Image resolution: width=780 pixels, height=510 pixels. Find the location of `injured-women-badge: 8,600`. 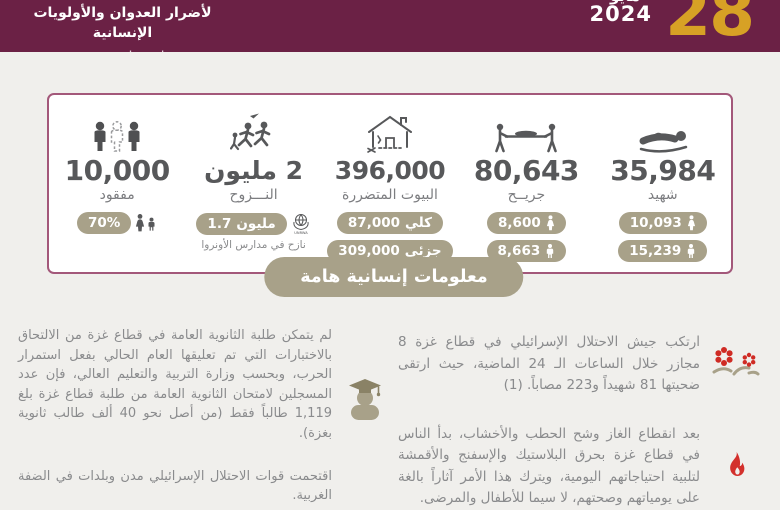

injured-women-badge: 8,600 is located at coordinates (526, 223).